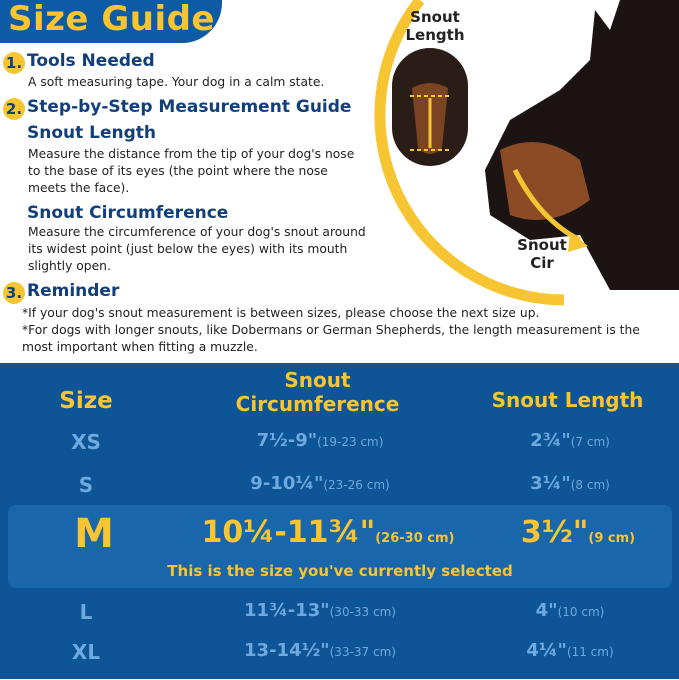  I want to click on header-circ-line1: Snout, so click(317, 380).